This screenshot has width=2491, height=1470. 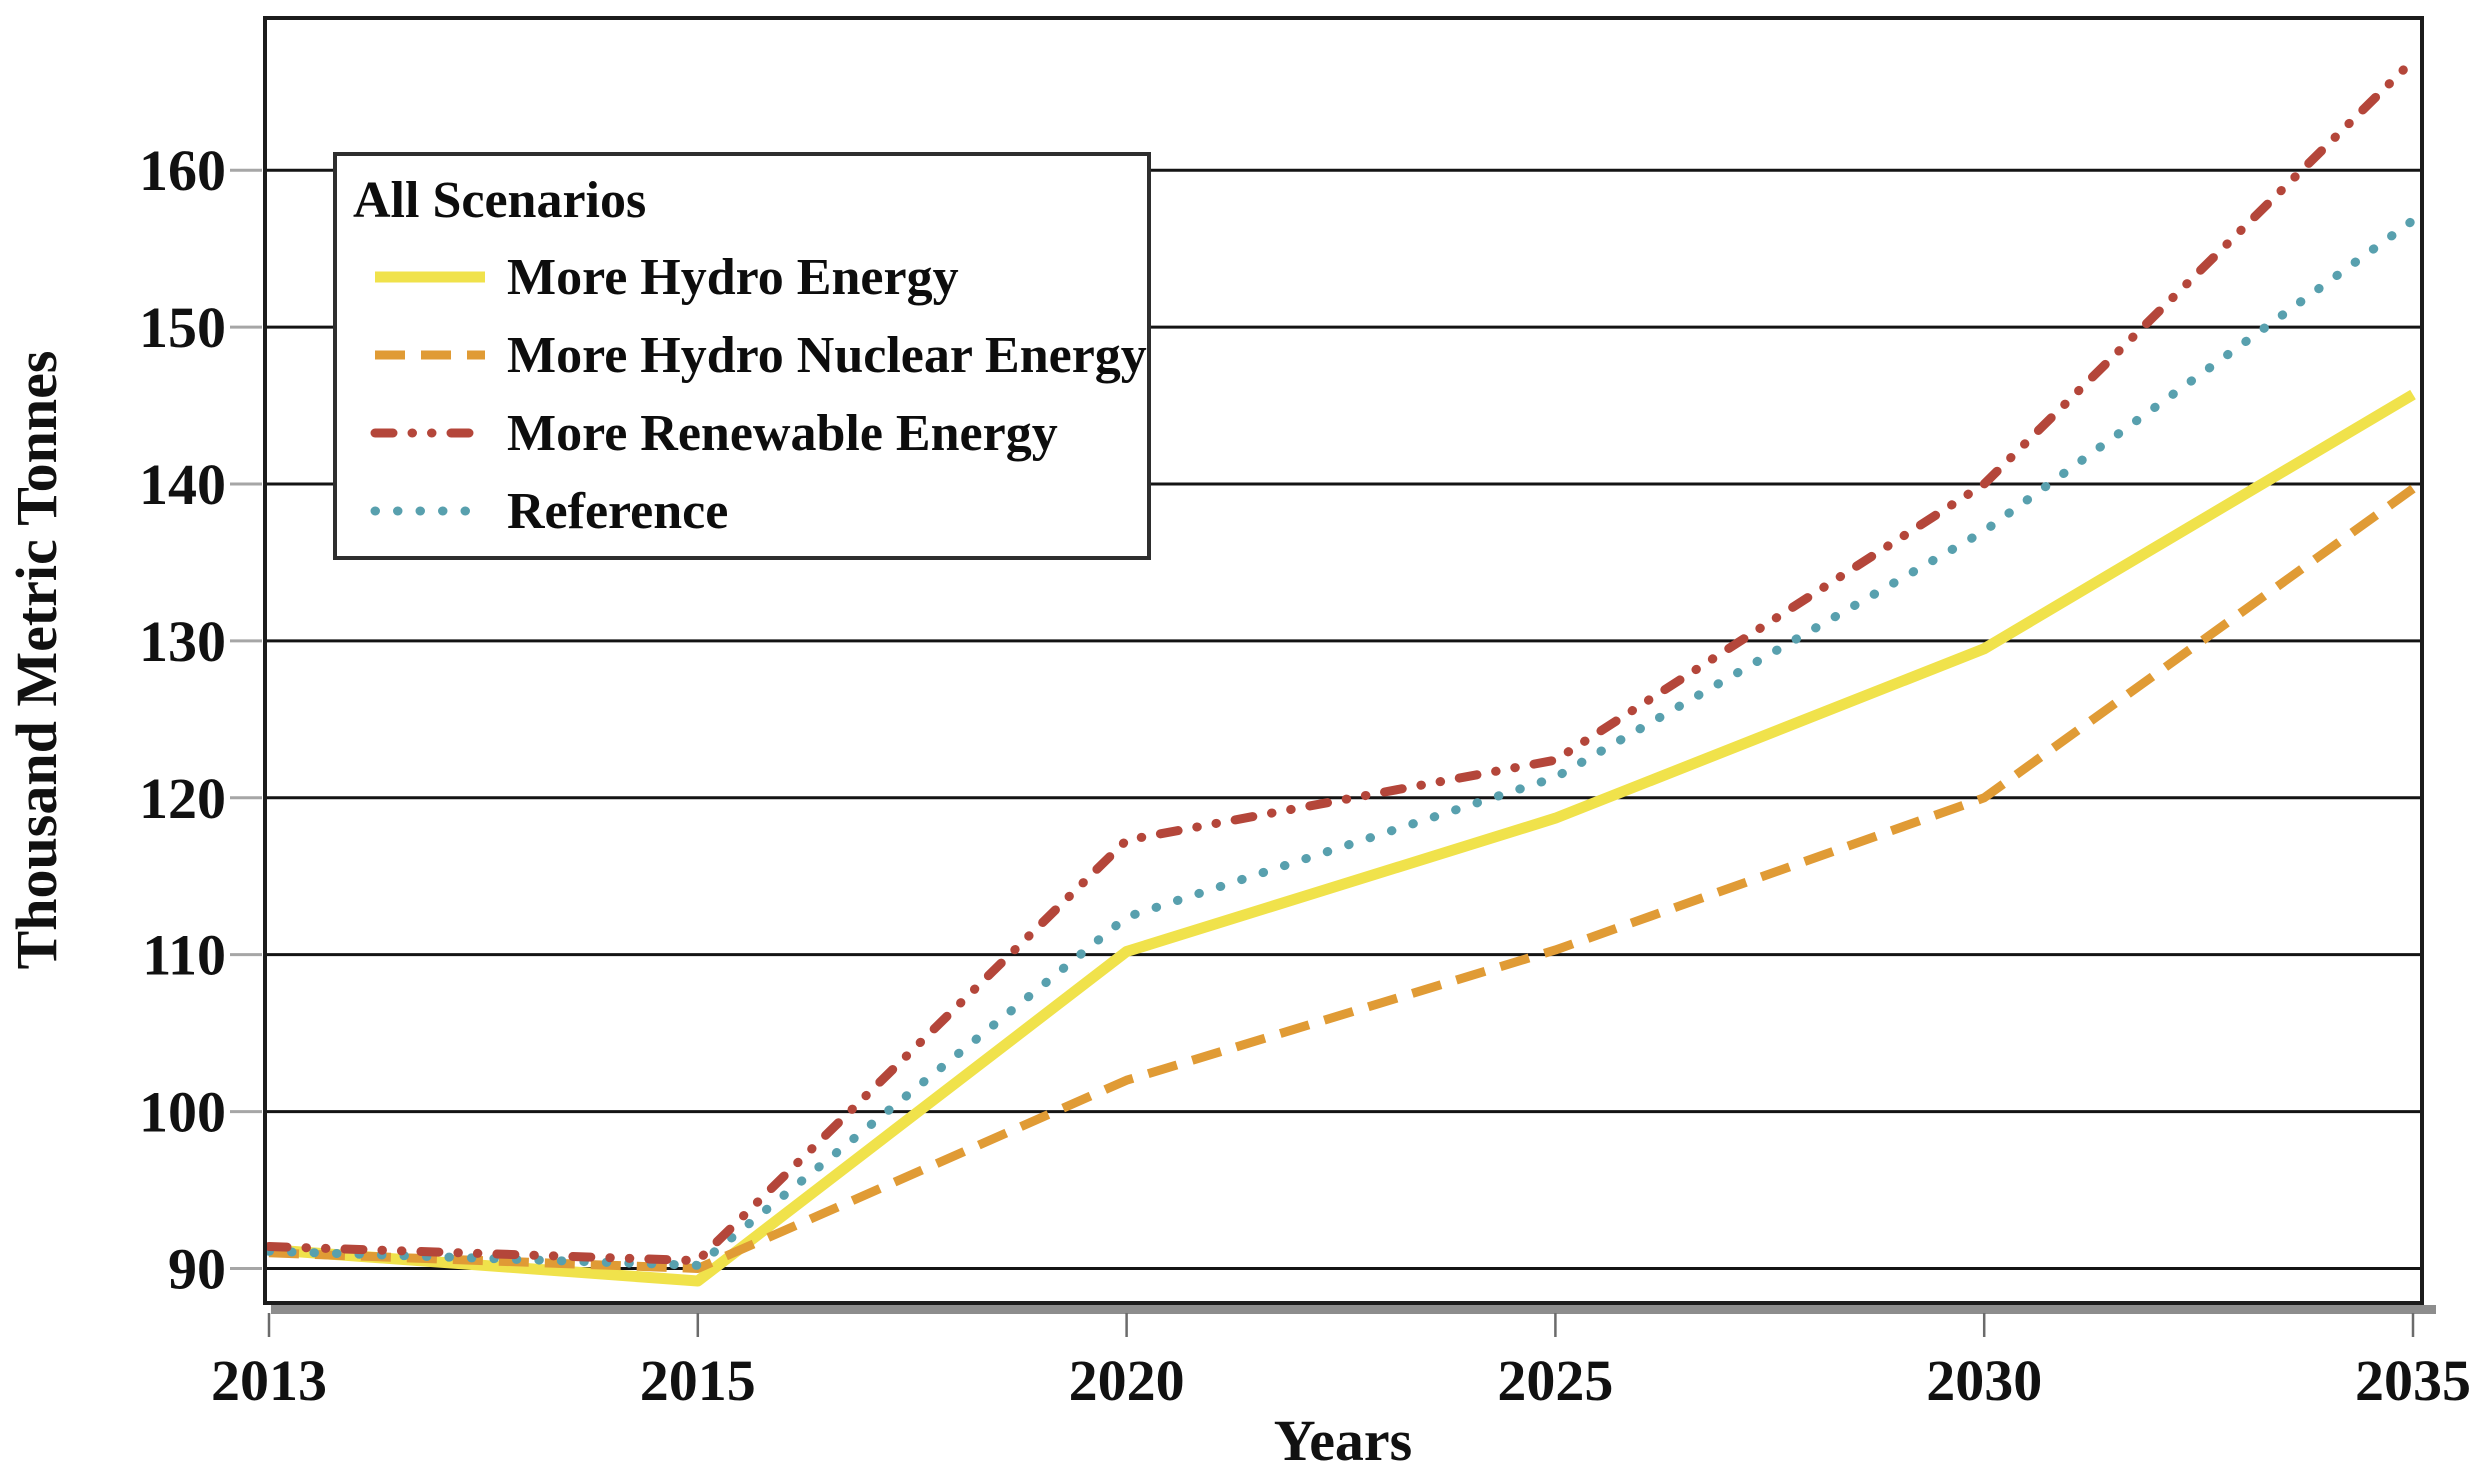 I want to click on x-tick-label: 2015, so click(x=698, y=1380).